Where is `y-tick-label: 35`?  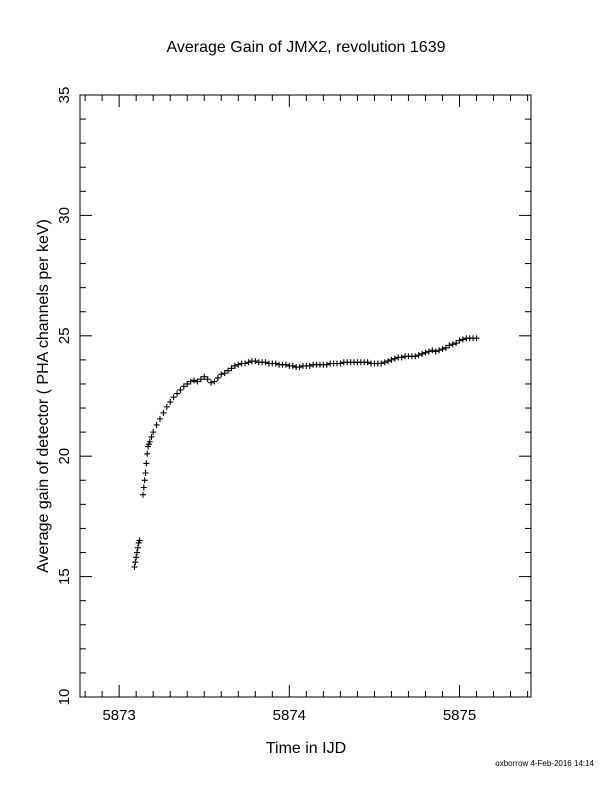 y-tick-label: 35 is located at coordinates (64, 95).